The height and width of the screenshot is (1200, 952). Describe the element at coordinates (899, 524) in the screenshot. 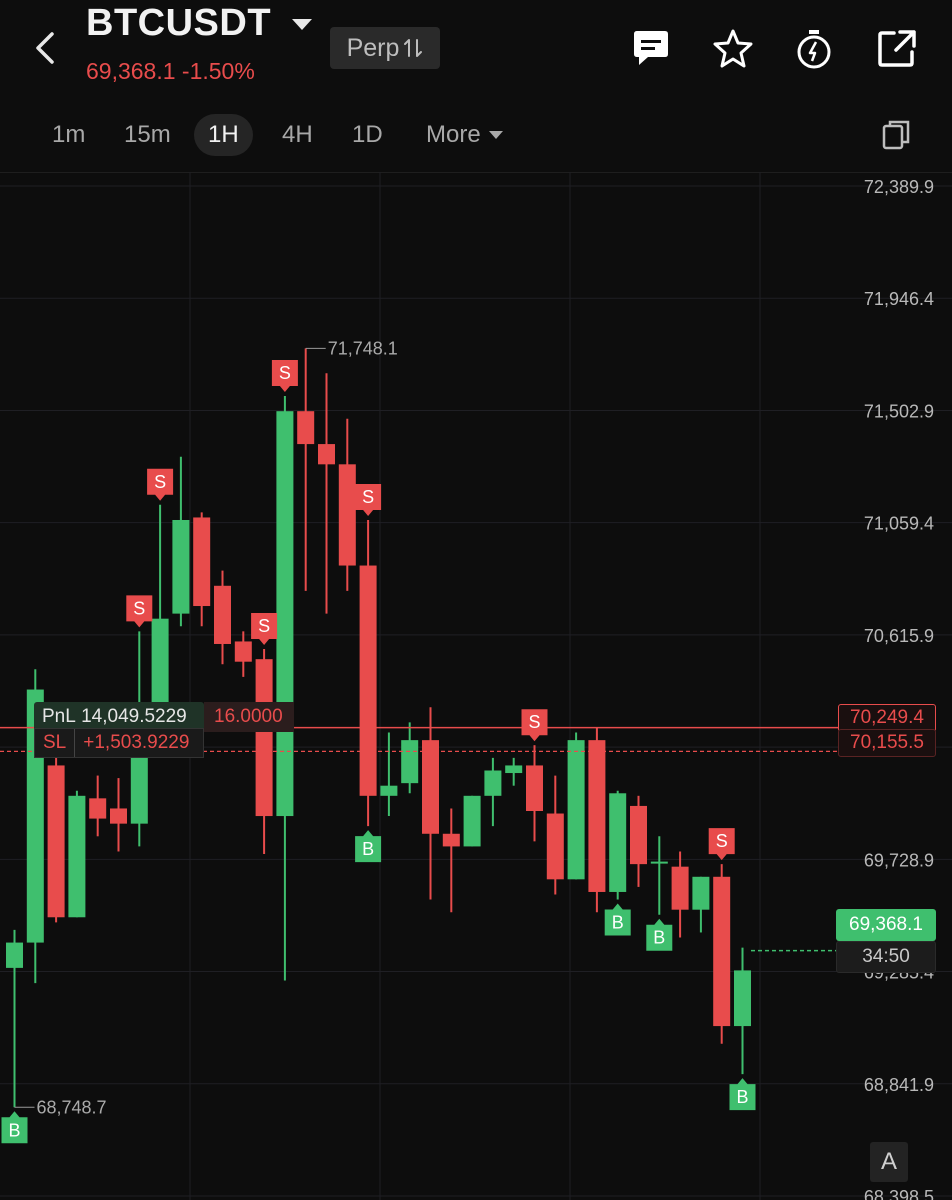

I see `y-axis-tick-label: 71,059.4` at that location.